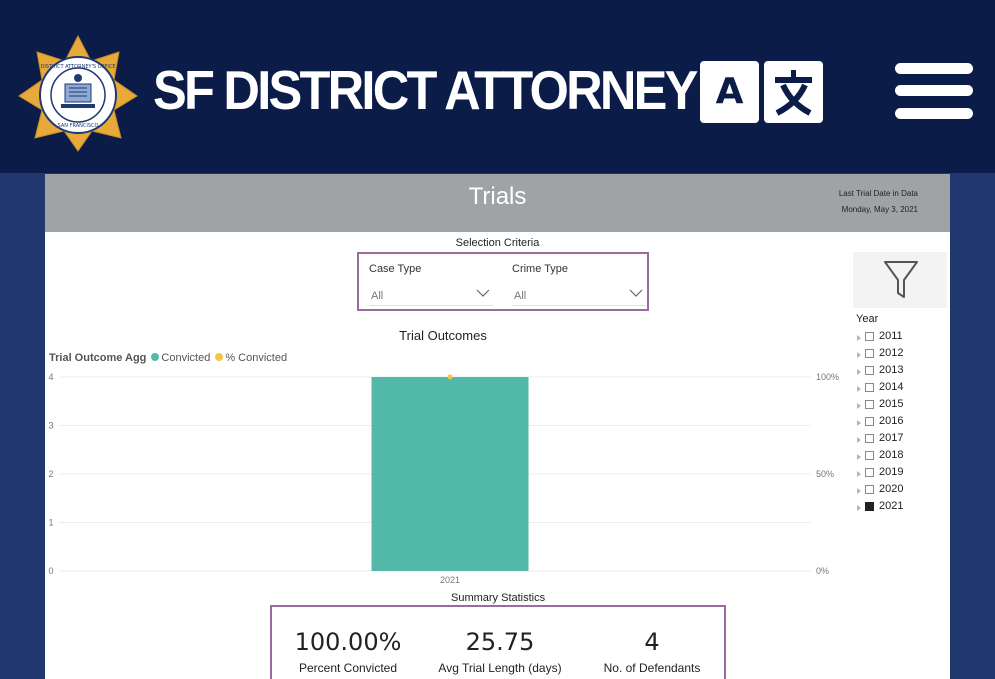  I want to click on case-type-value: All, so click(377, 296).